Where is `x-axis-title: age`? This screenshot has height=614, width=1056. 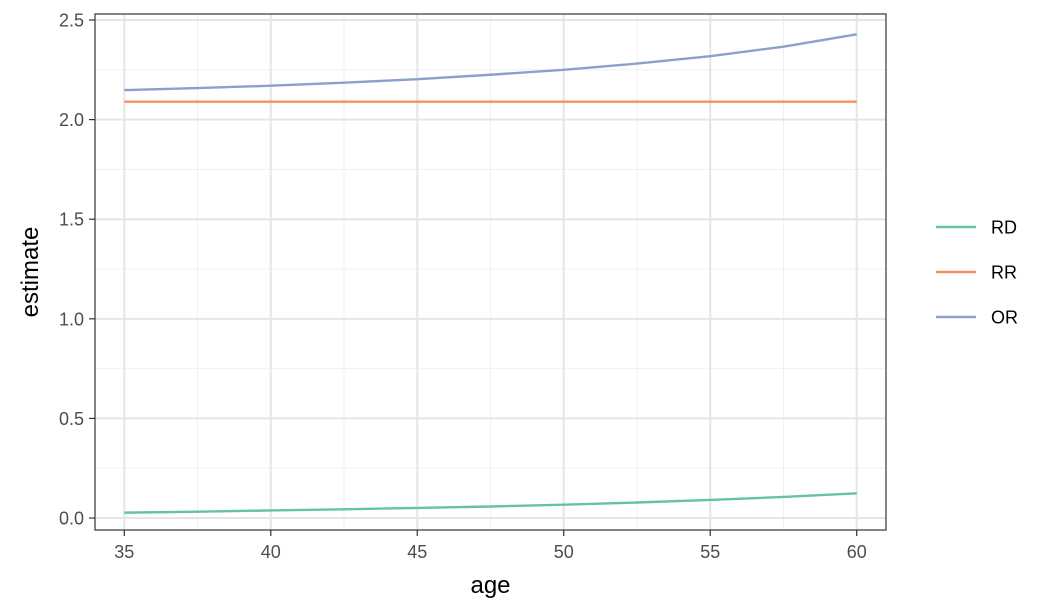 x-axis-title: age is located at coordinates (490, 585).